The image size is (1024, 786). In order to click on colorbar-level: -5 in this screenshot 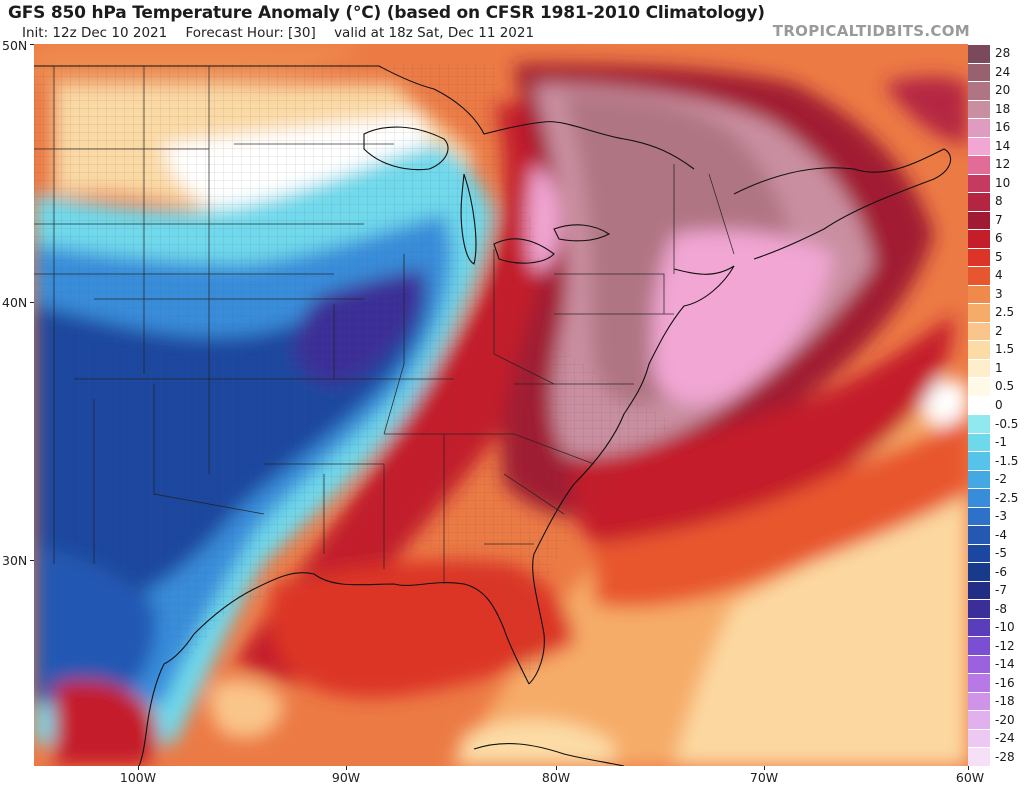, I will do `click(996, 553)`.